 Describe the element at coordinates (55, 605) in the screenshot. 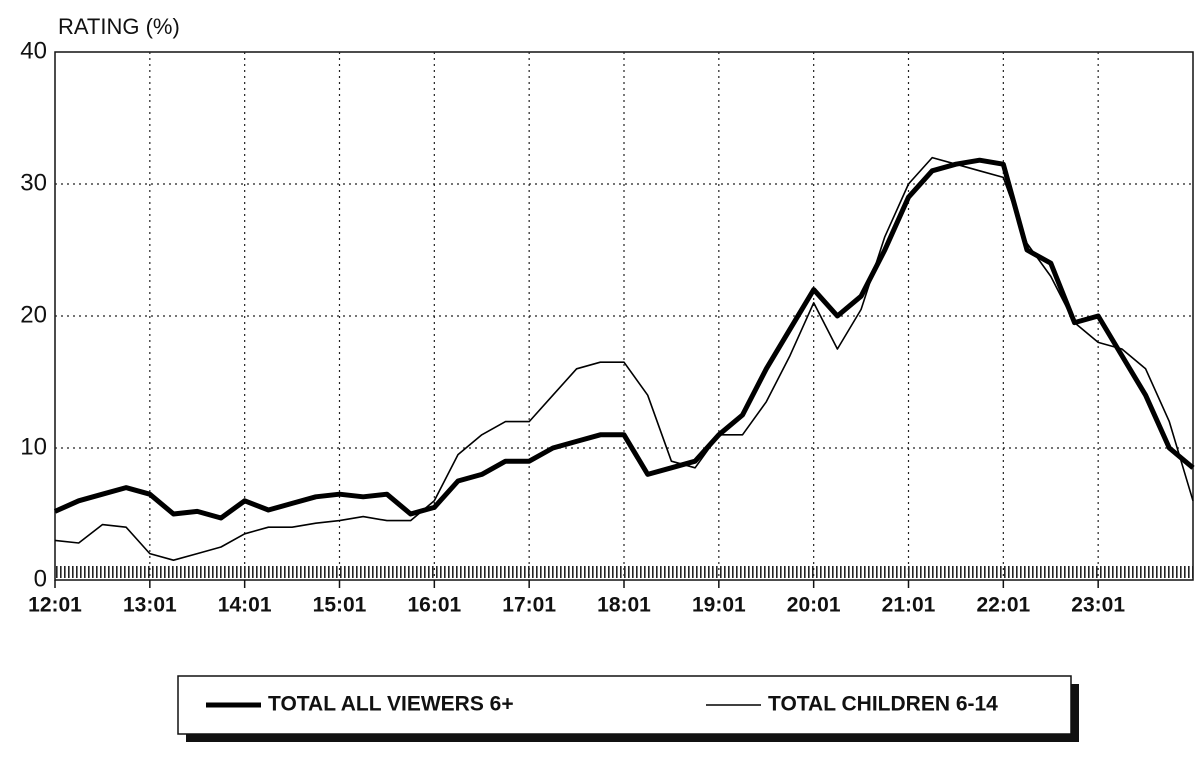

I see `x-tick-label: 12:01` at that location.